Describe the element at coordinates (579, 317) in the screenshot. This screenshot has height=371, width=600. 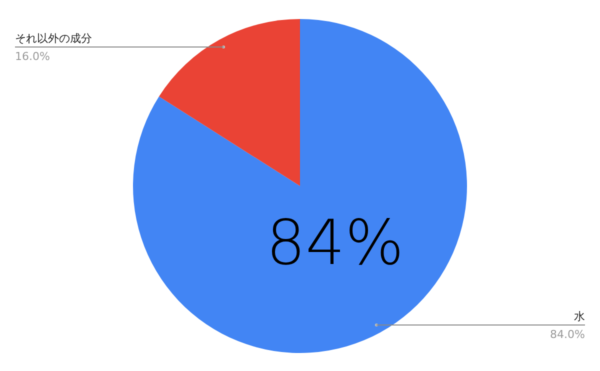
I see `slice-label: 水` at that location.